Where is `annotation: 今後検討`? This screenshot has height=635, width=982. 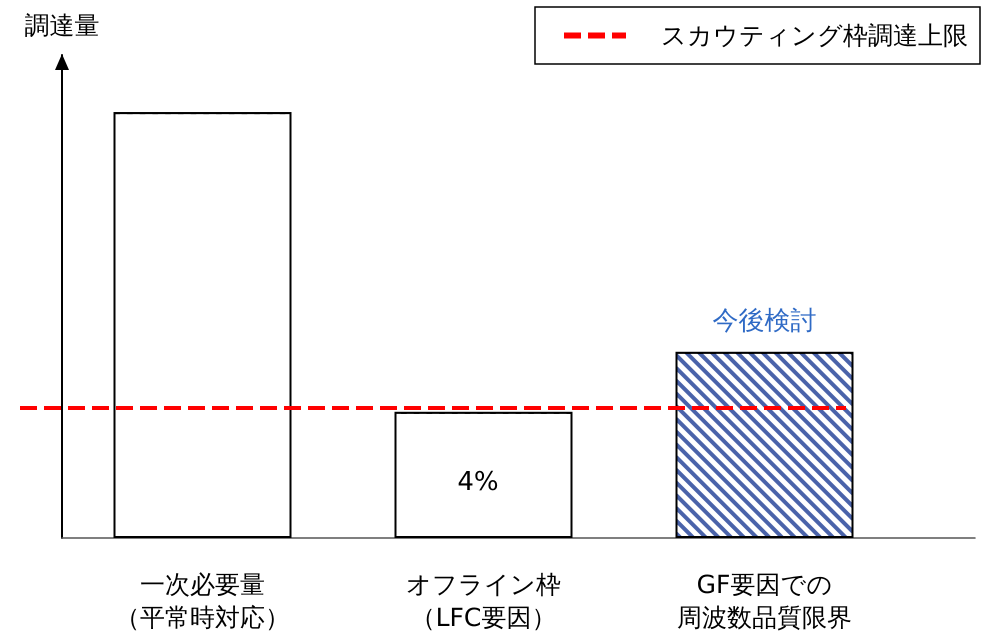 annotation: 今後検討 is located at coordinates (764, 321).